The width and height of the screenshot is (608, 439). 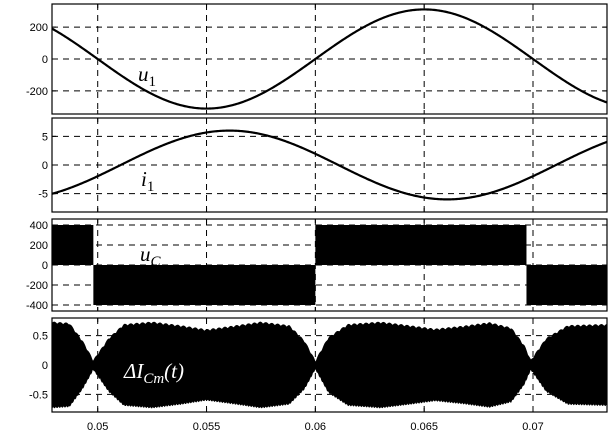 I want to click on x-tick-label: 0.05, so click(x=97, y=427).